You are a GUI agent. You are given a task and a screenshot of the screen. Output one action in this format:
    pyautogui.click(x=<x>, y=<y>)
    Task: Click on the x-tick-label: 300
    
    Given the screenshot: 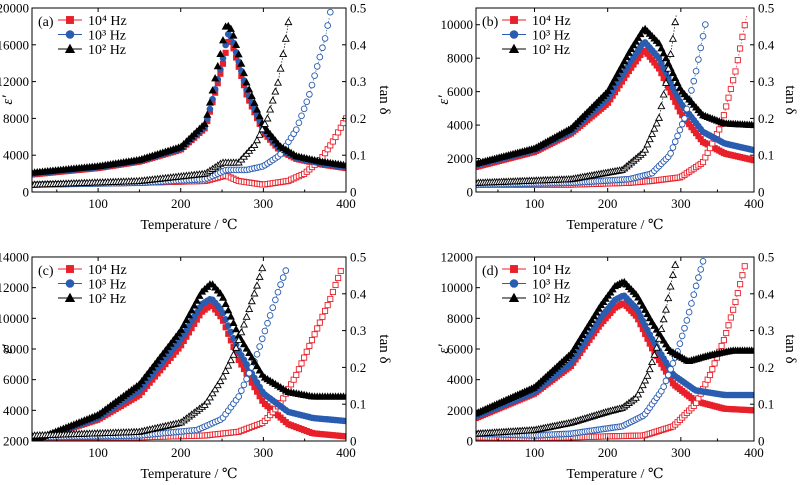 What is the action you would take?
    pyautogui.click(x=264, y=452)
    